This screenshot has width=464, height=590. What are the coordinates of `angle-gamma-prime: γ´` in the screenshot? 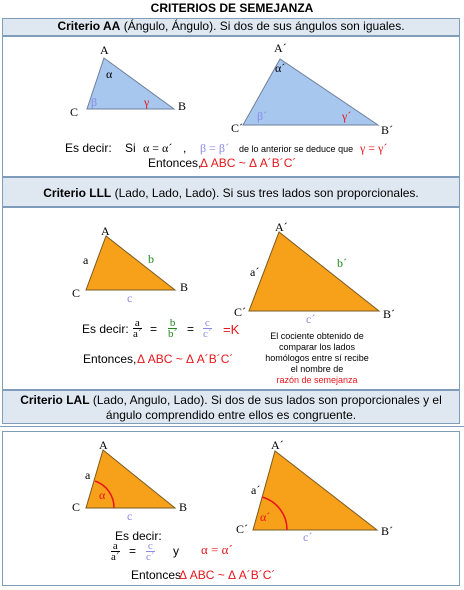 It's located at (347, 116).